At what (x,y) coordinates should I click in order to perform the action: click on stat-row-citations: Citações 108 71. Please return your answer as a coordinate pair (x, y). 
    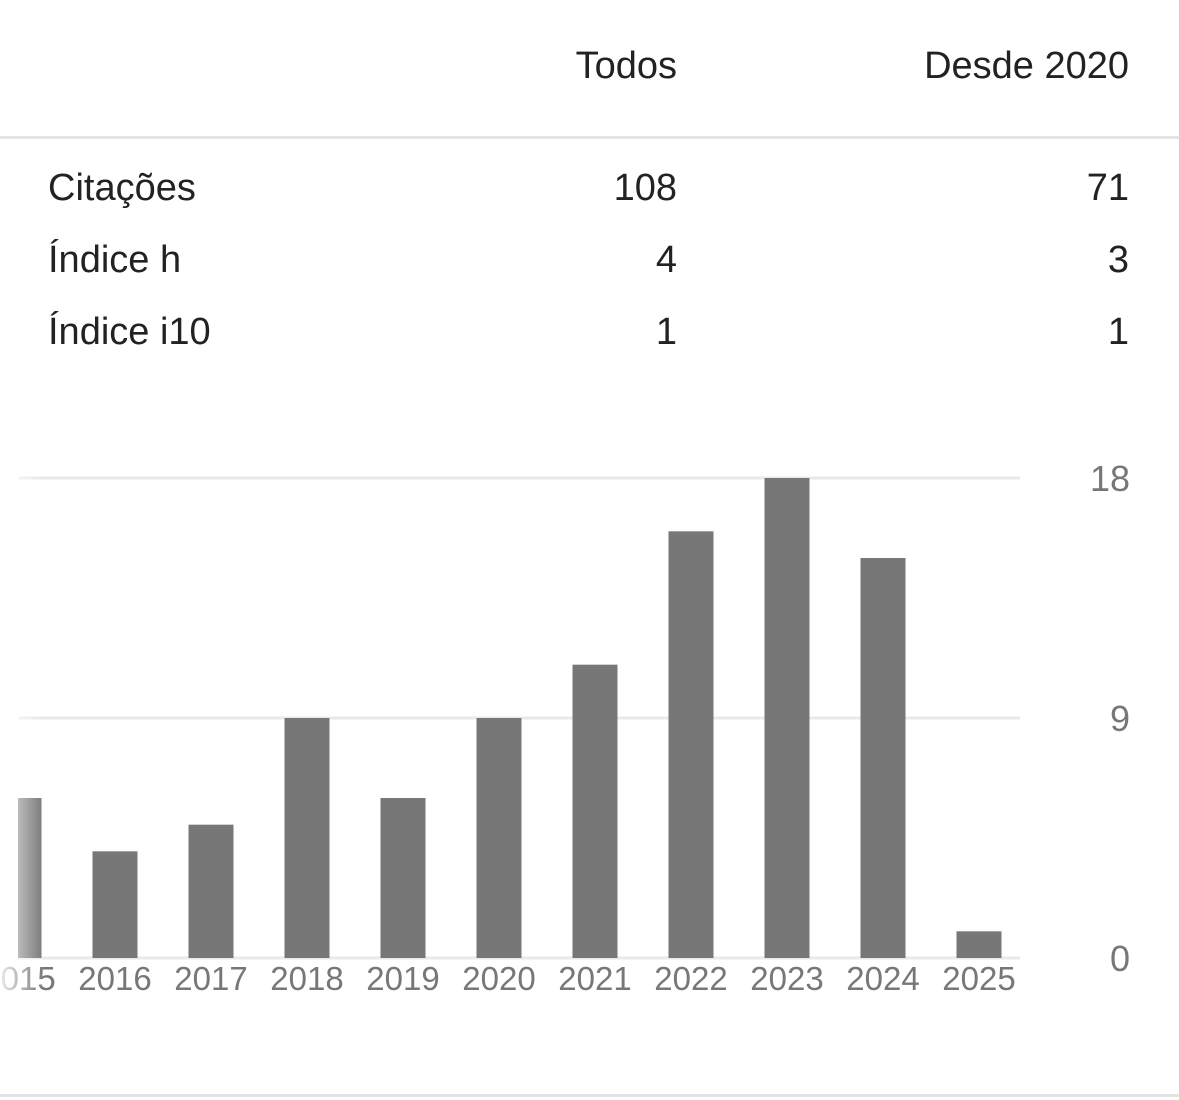
    Looking at the image, I should click on (589, 188).